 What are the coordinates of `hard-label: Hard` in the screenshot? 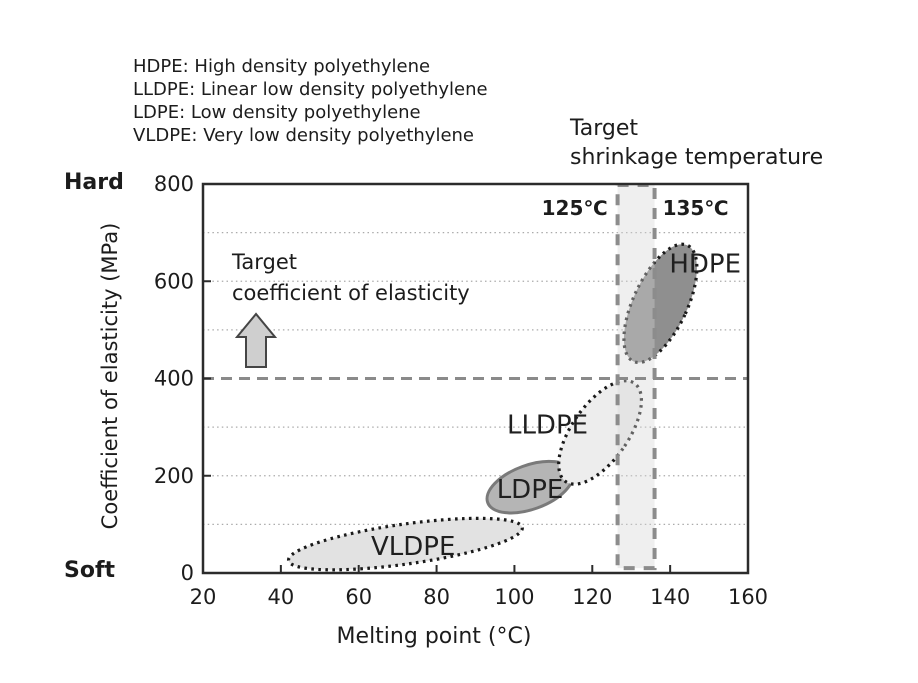 It's located at (94, 182).